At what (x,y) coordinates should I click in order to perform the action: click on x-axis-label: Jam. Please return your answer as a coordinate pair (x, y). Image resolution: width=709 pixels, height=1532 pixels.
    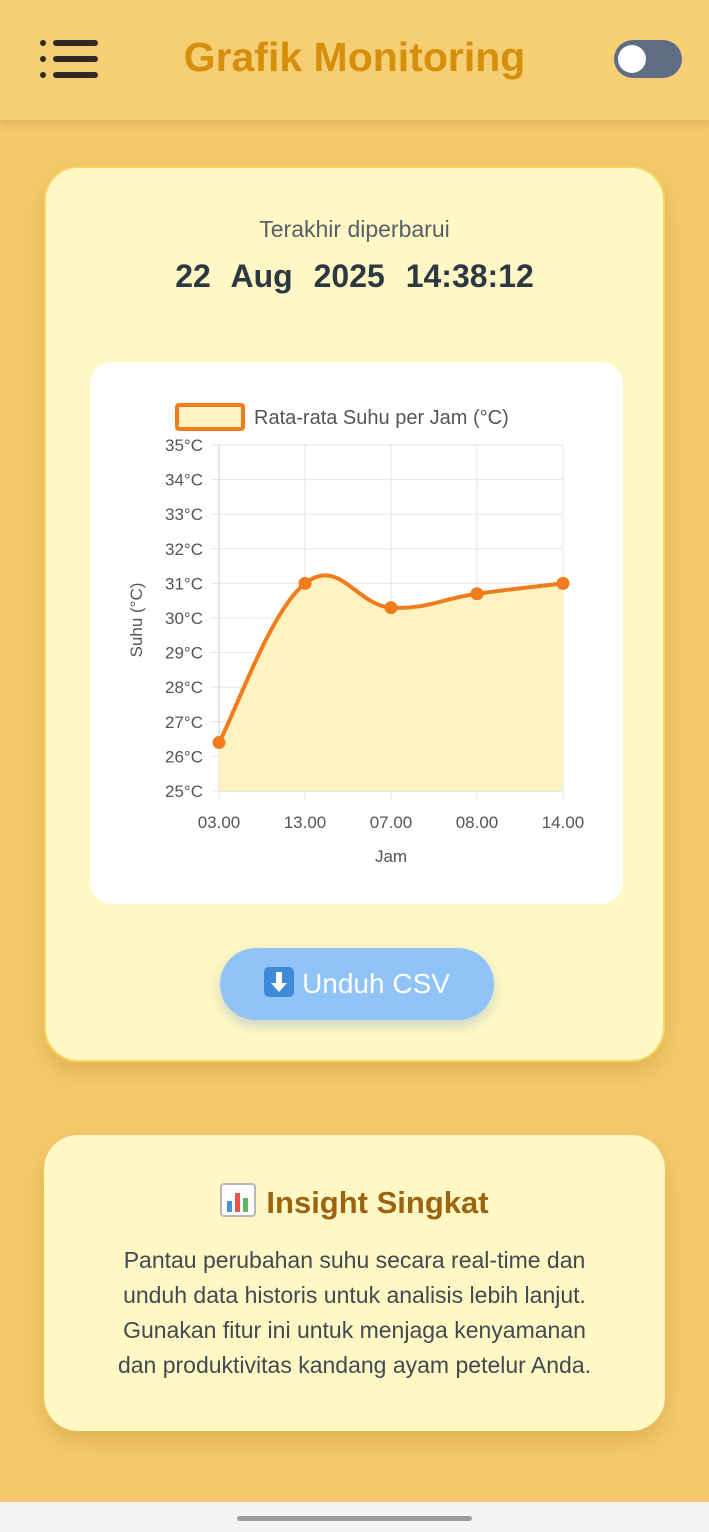
    Looking at the image, I should click on (391, 856).